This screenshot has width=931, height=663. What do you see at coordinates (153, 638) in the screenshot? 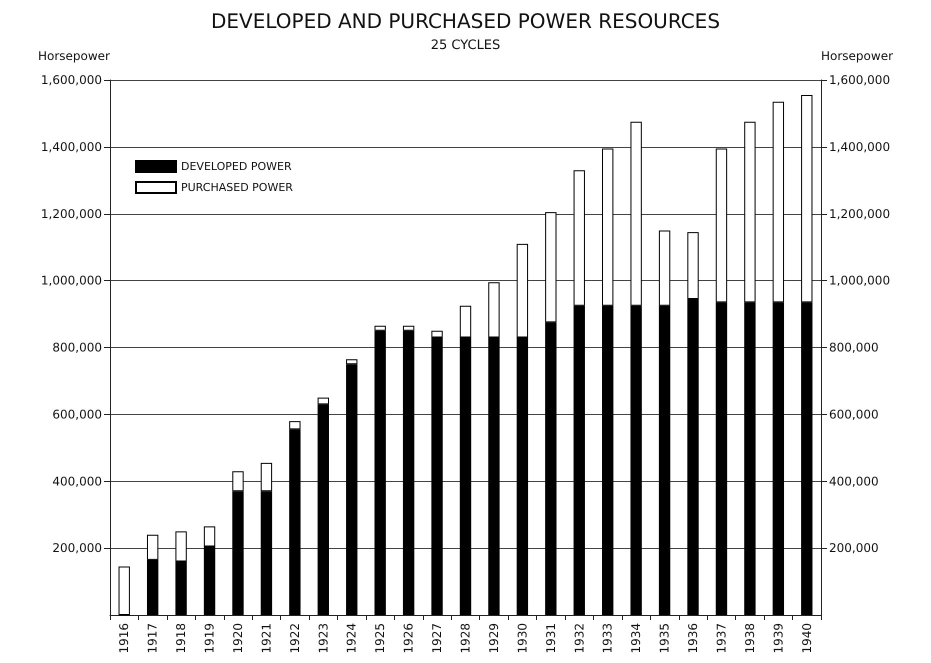
I see `x-tick-label: 1917` at bounding box center [153, 638].